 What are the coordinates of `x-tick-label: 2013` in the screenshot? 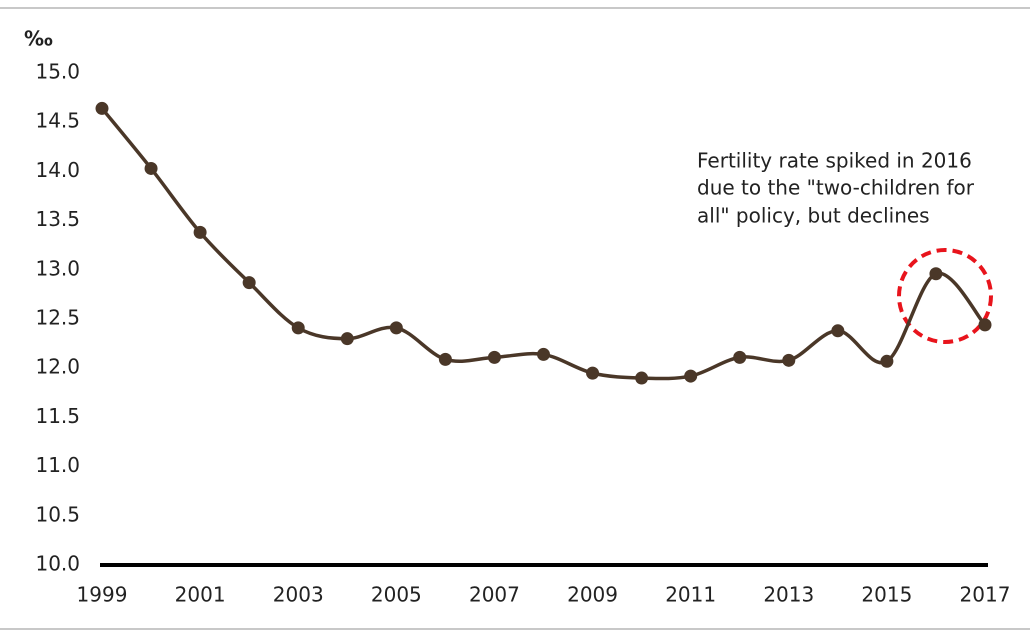 It's located at (788, 595).